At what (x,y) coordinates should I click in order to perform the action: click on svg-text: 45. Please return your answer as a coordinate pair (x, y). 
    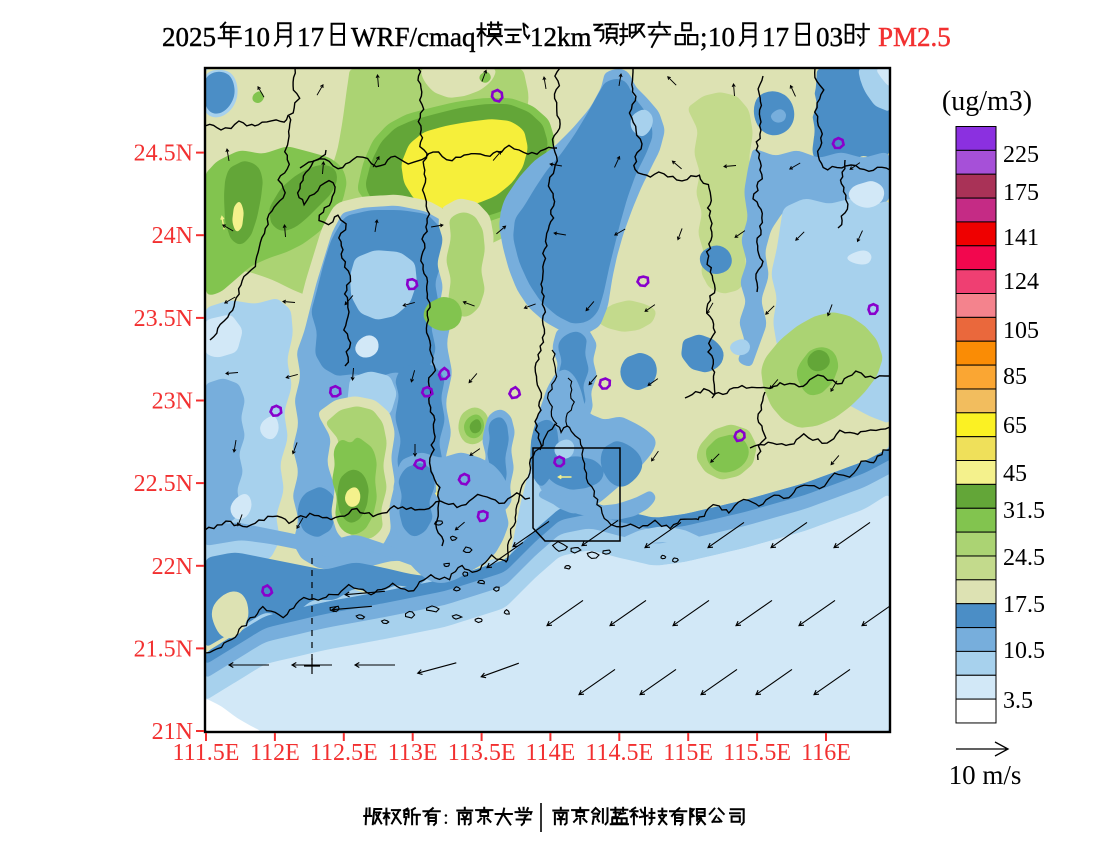
    Looking at the image, I should click on (1015, 474).